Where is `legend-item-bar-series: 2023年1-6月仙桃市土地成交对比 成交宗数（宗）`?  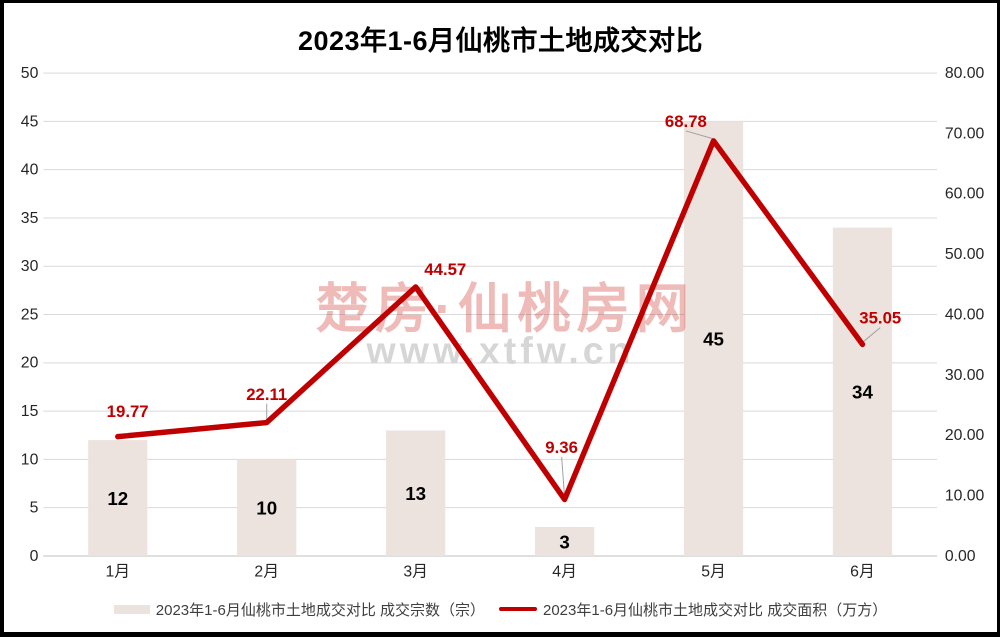
legend-item-bar-series: 2023年1-6月仙桃市土地成交对比 成交宗数（宗） is located at coordinates (299, 609).